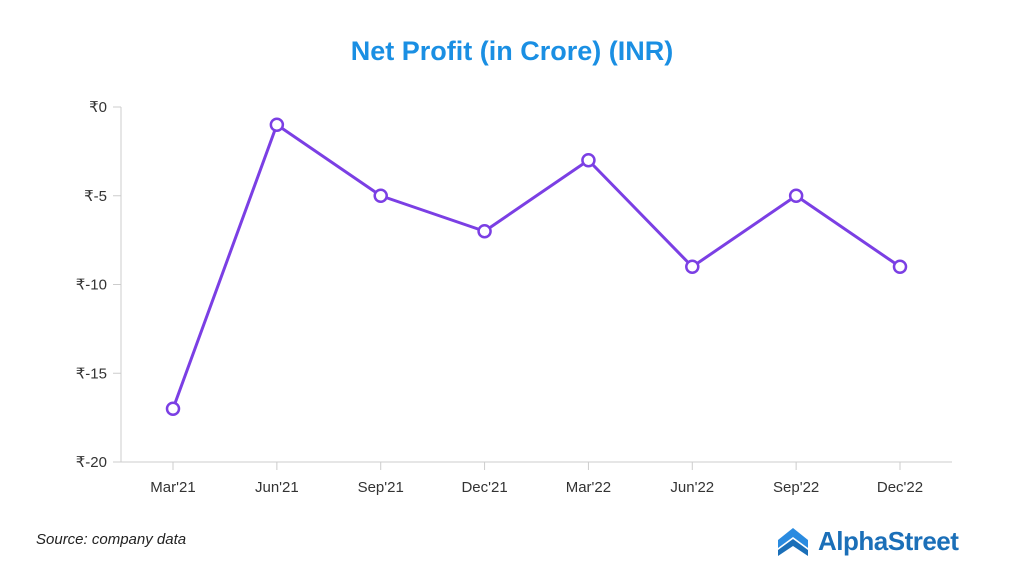  I want to click on y-tick-label: ₹-5, so click(95, 196).